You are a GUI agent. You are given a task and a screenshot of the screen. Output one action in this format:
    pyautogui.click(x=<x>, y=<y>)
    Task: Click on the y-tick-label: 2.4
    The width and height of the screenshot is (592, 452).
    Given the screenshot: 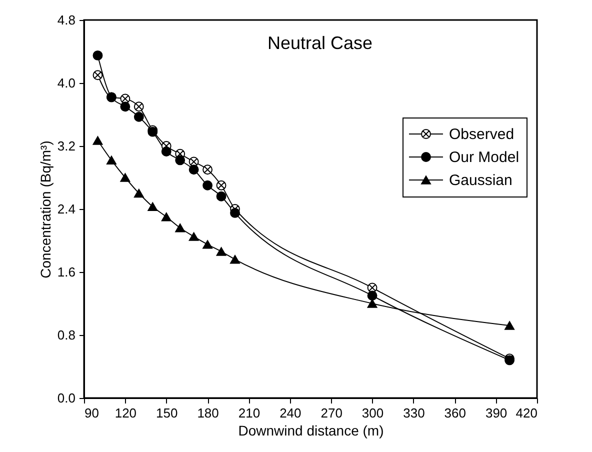 What is the action you would take?
    pyautogui.click(x=66, y=209)
    